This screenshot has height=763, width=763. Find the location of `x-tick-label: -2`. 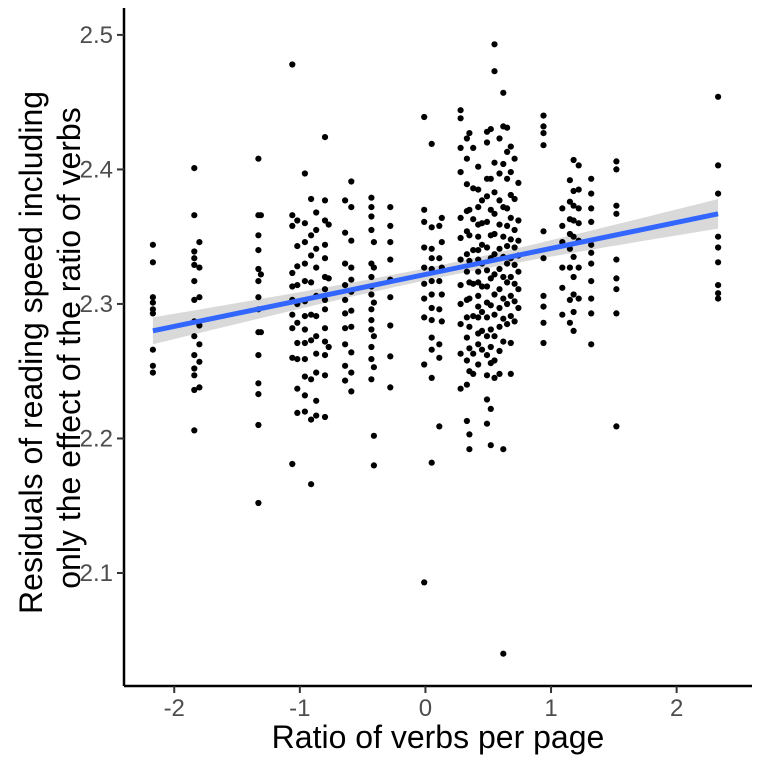

x-tick-label: -2 is located at coordinates (174, 708).